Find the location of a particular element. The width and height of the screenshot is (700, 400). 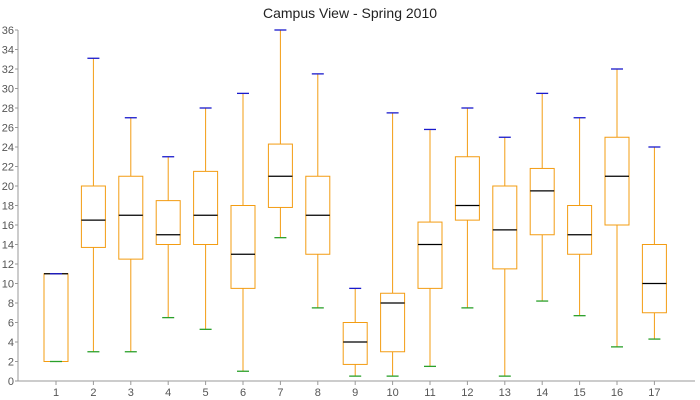

y-tick-label: 16 is located at coordinates (8, 226).